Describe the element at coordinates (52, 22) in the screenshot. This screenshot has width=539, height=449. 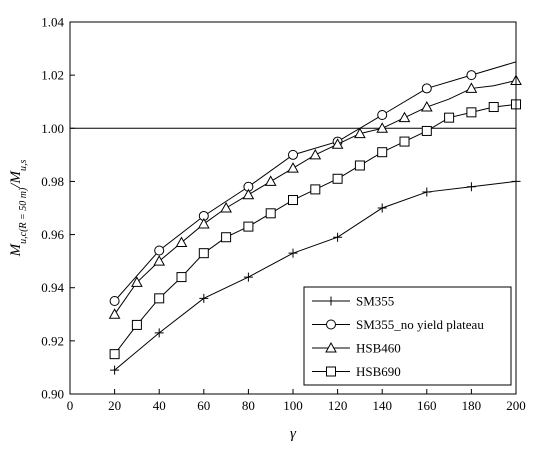
I see `y-tick-label: 1.04` at that location.